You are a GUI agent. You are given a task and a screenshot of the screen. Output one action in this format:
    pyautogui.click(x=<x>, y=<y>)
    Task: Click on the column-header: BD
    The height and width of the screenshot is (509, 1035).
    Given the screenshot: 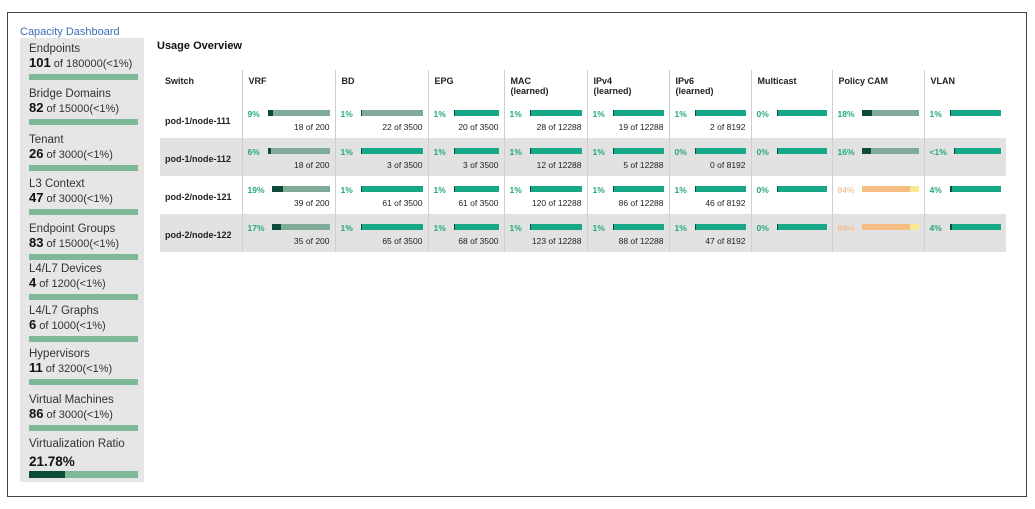 What is the action you would take?
    pyautogui.click(x=381, y=85)
    